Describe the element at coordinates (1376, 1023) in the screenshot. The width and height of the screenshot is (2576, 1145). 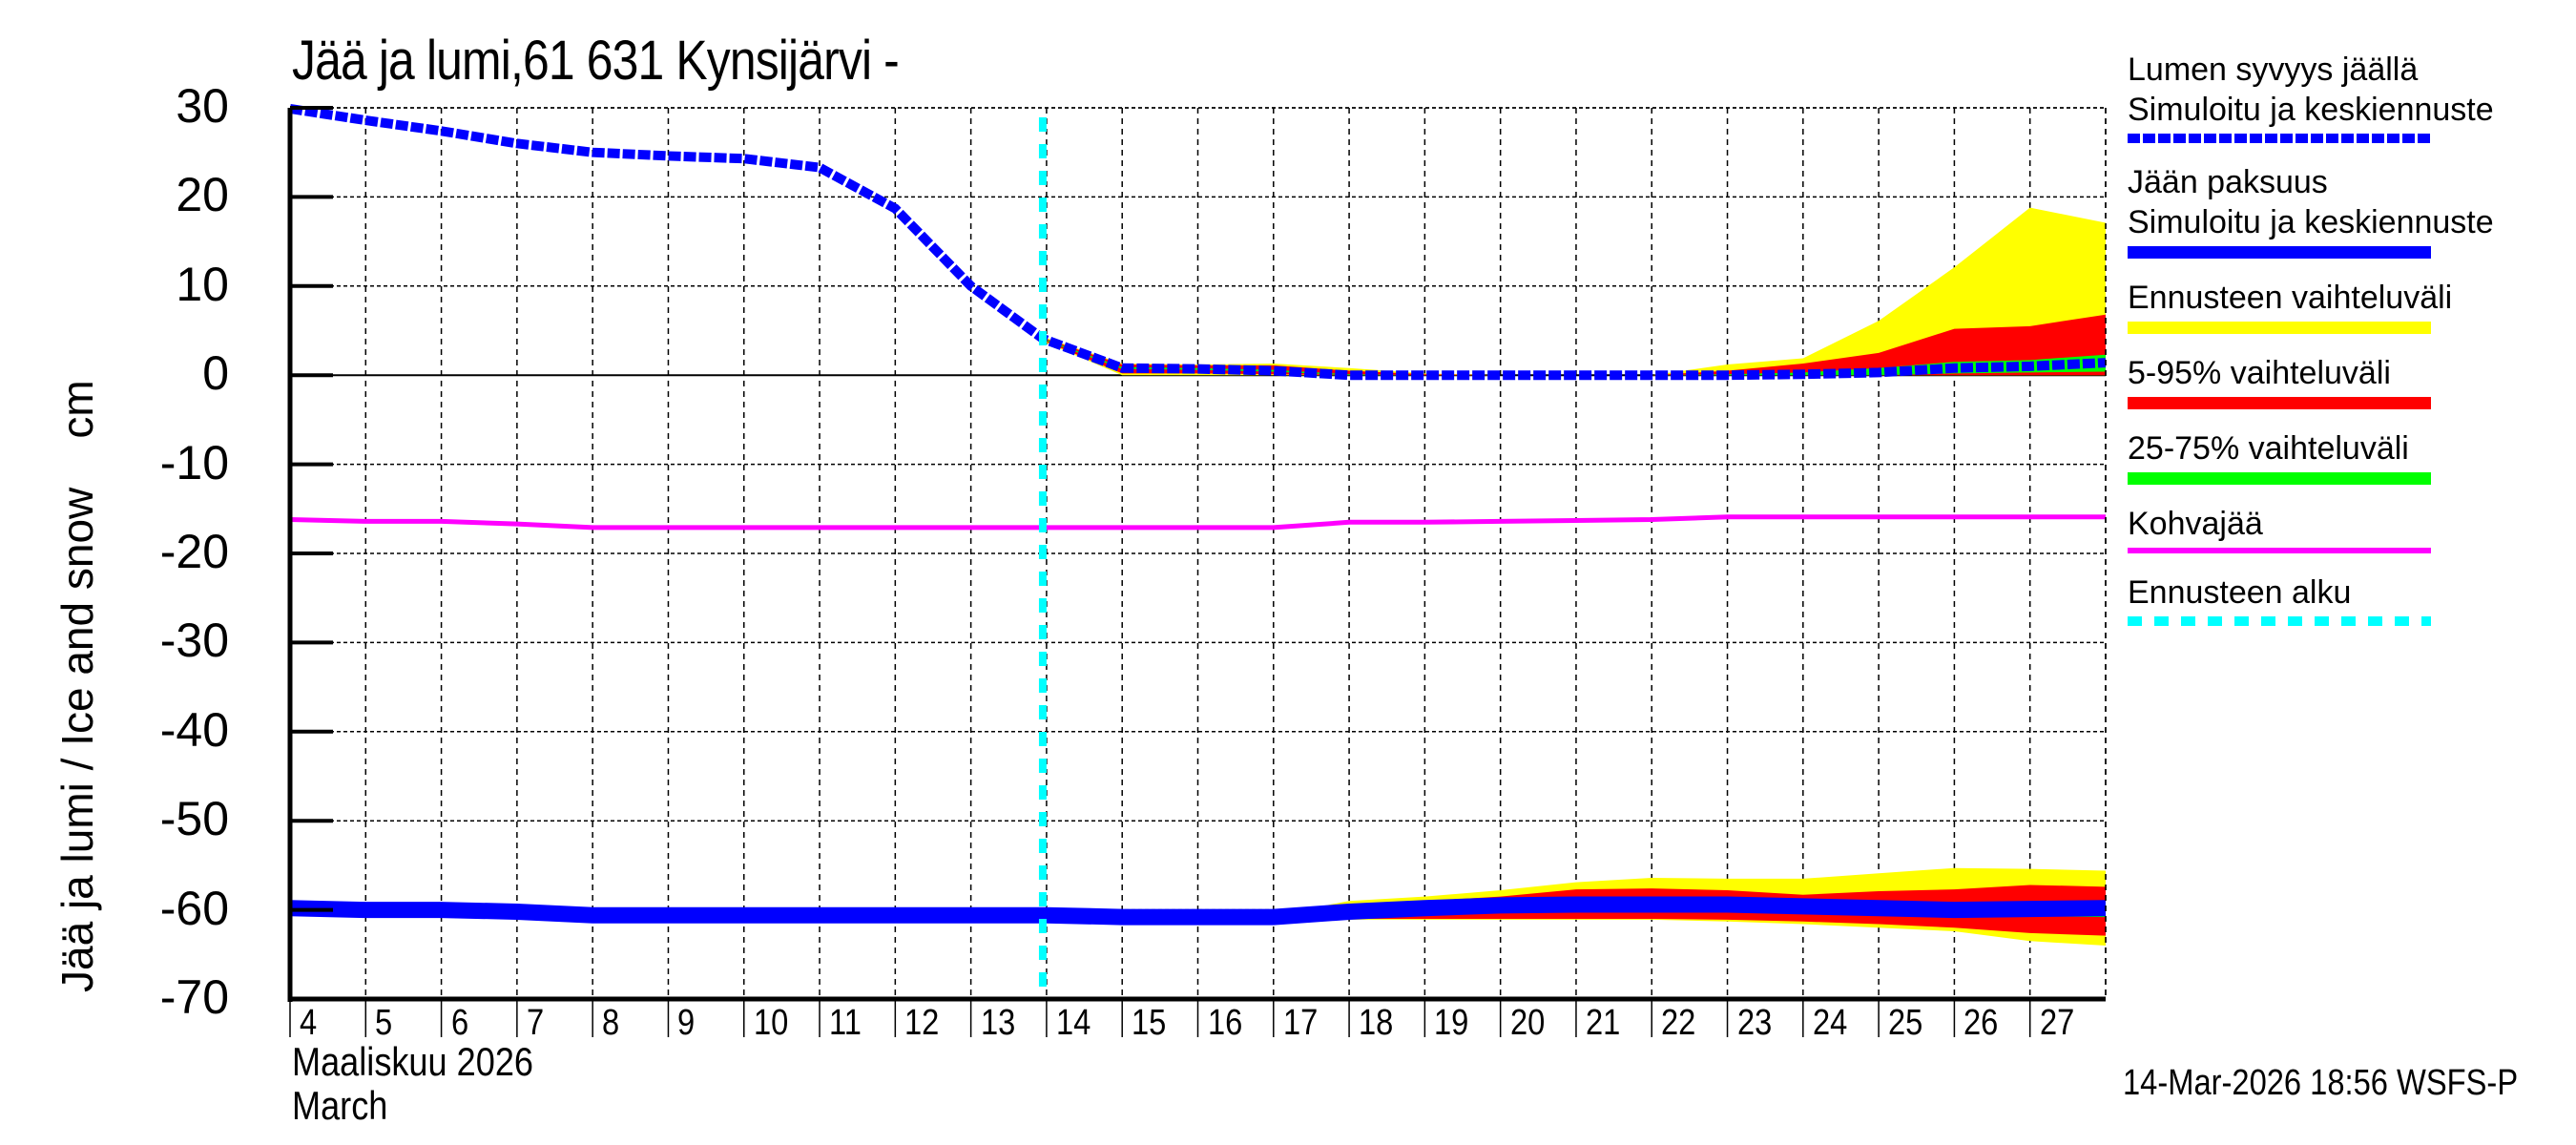
I see `x-tick-label: 18` at that location.